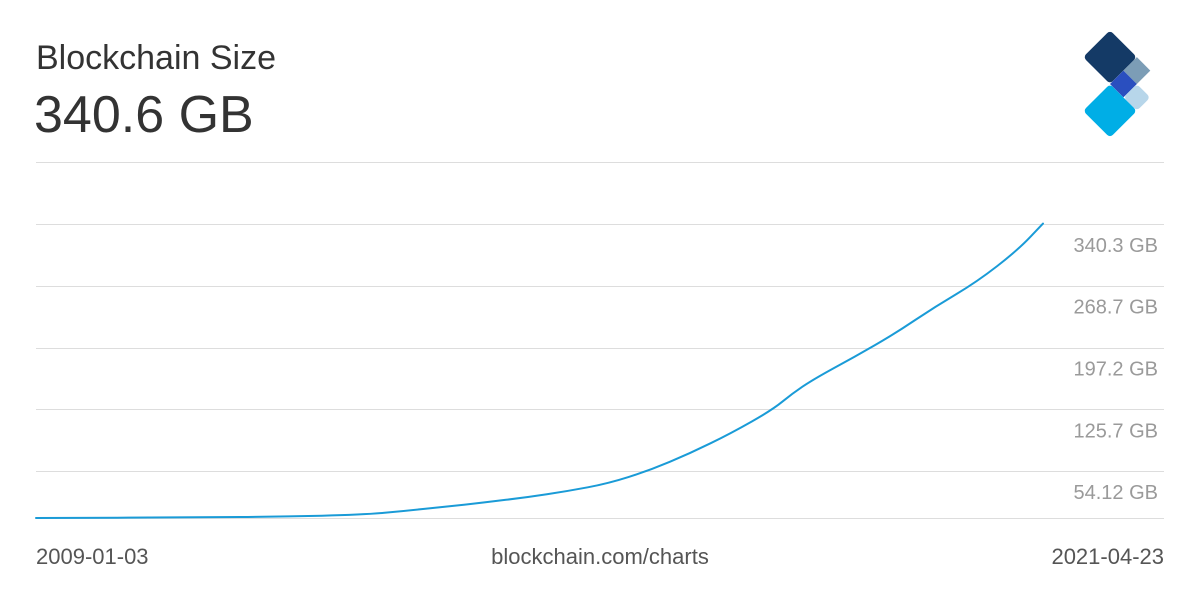 The width and height of the screenshot is (1200, 600). What do you see at coordinates (1115, 246) in the screenshot?
I see `y-tick-label: 340.3 GB` at bounding box center [1115, 246].